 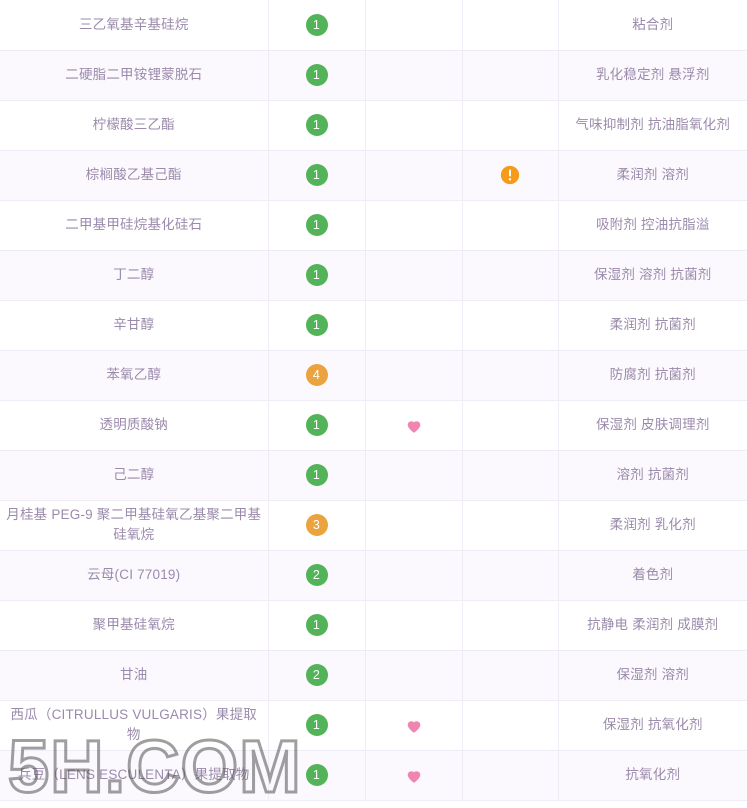 I want to click on ingredient-name-cell: 西瓜（CITRULLUS VULGARIS）果提取物, so click(x=134, y=725).